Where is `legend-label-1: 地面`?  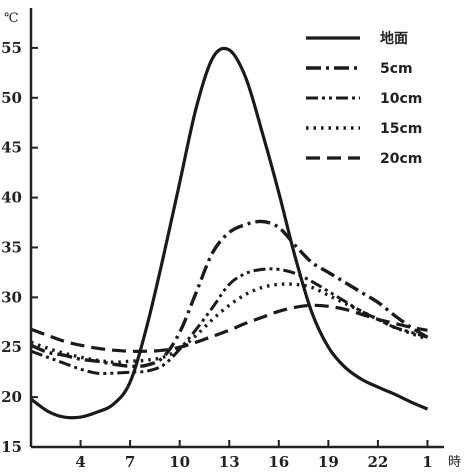 legend-label-1: 地面 is located at coordinates (394, 38).